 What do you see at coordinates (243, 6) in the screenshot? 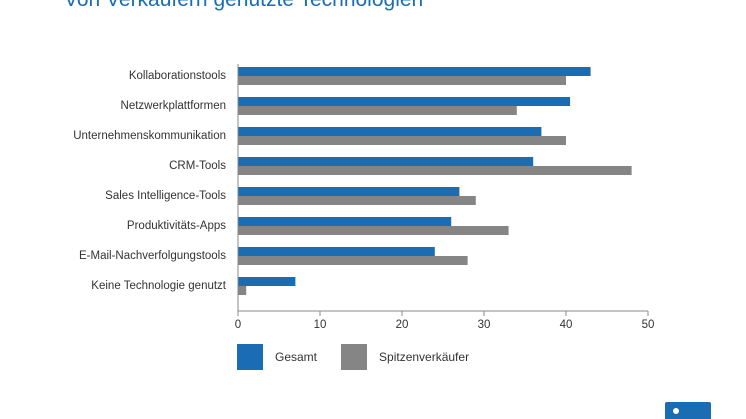
I see `chart-title: Von Verkäufern genutzte Technologien` at bounding box center [243, 6].